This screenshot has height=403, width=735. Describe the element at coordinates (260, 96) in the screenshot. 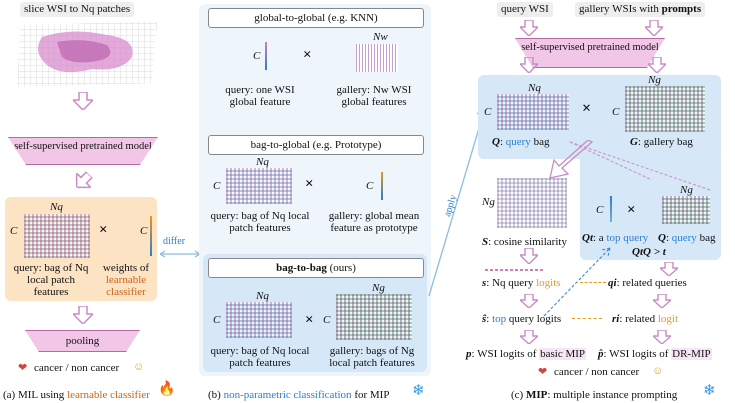

I see `g2g-query-label: query: one WSI global feature` at that location.